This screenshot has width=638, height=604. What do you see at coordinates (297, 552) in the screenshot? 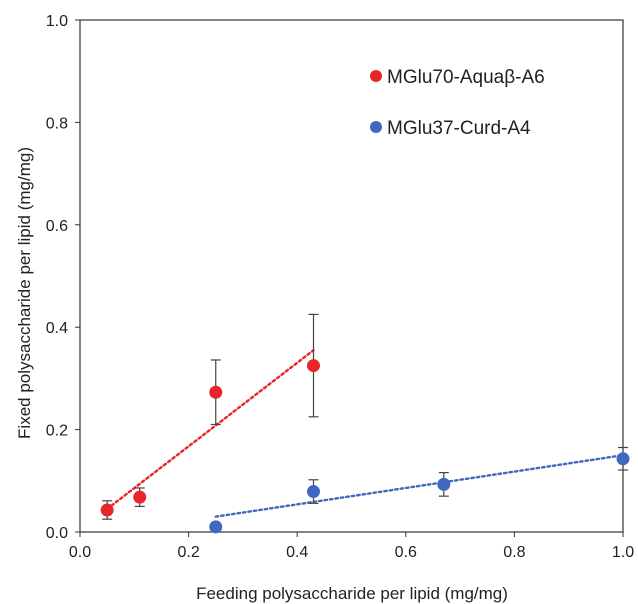
I see `x-tick-label: 0.4` at bounding box center [297, 552].